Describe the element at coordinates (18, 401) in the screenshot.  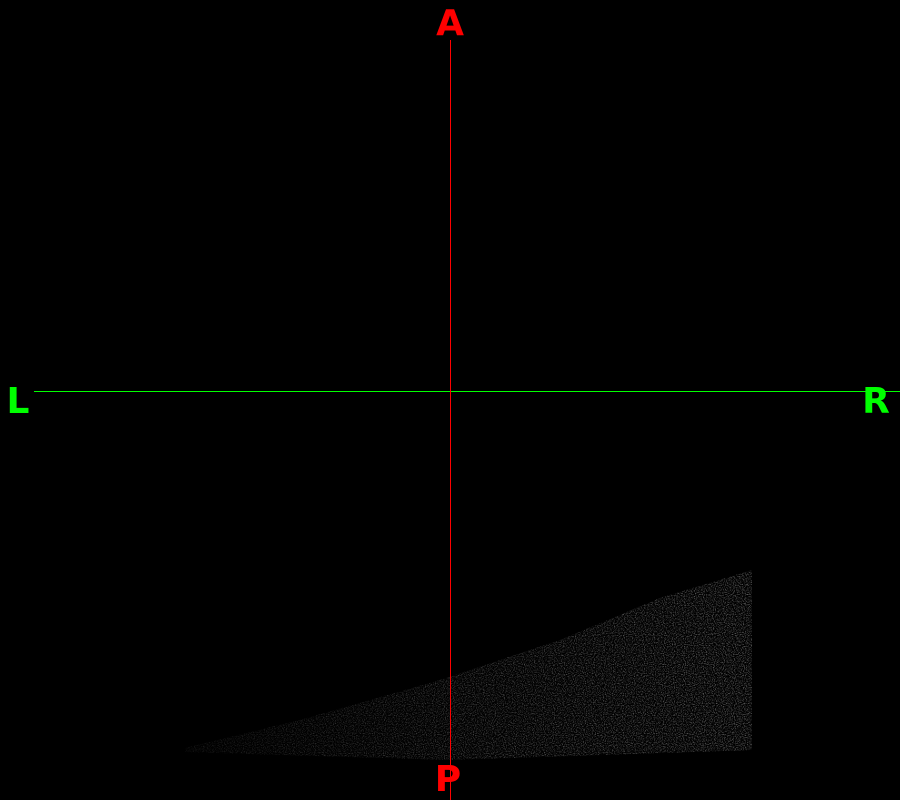
I see `orientation-label-left: L` at that location.